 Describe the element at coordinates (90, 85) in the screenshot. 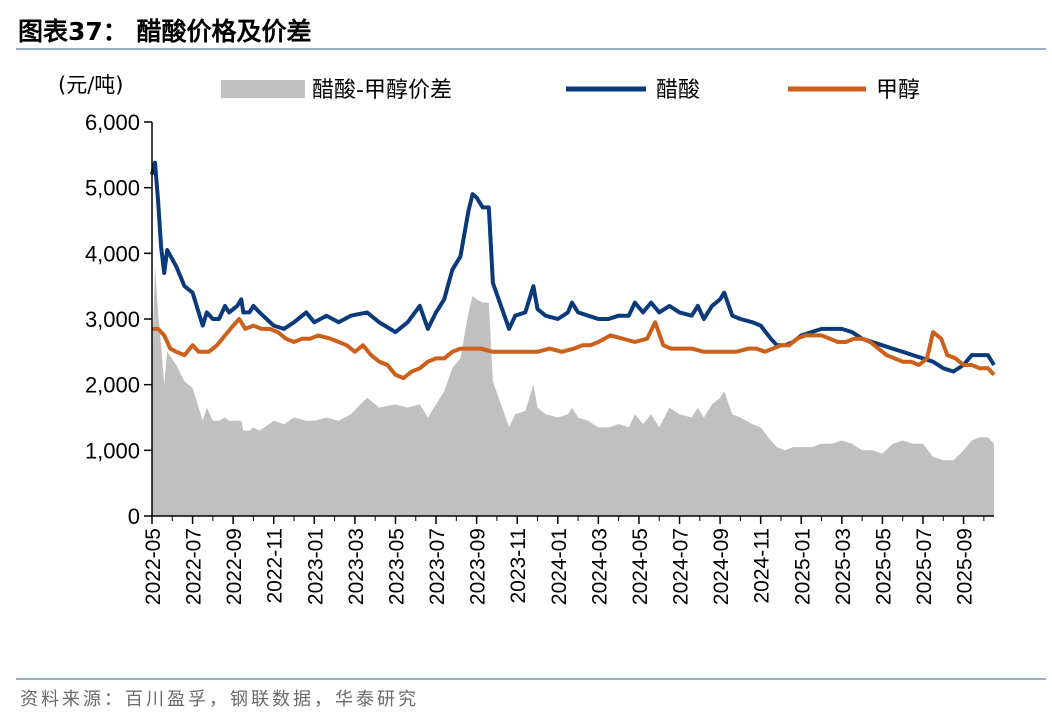

I see `y-unit-label: (元/吨)` at that location.